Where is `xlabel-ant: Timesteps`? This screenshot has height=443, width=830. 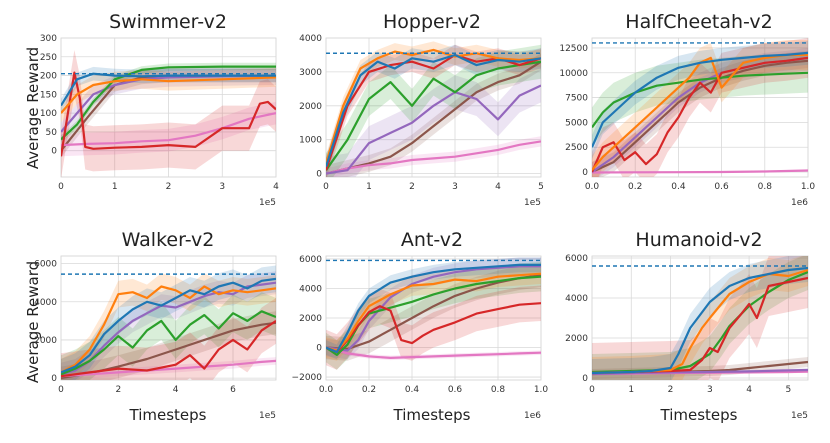
xlabel-ant: Timesteps is located at coordinates (432, 415).